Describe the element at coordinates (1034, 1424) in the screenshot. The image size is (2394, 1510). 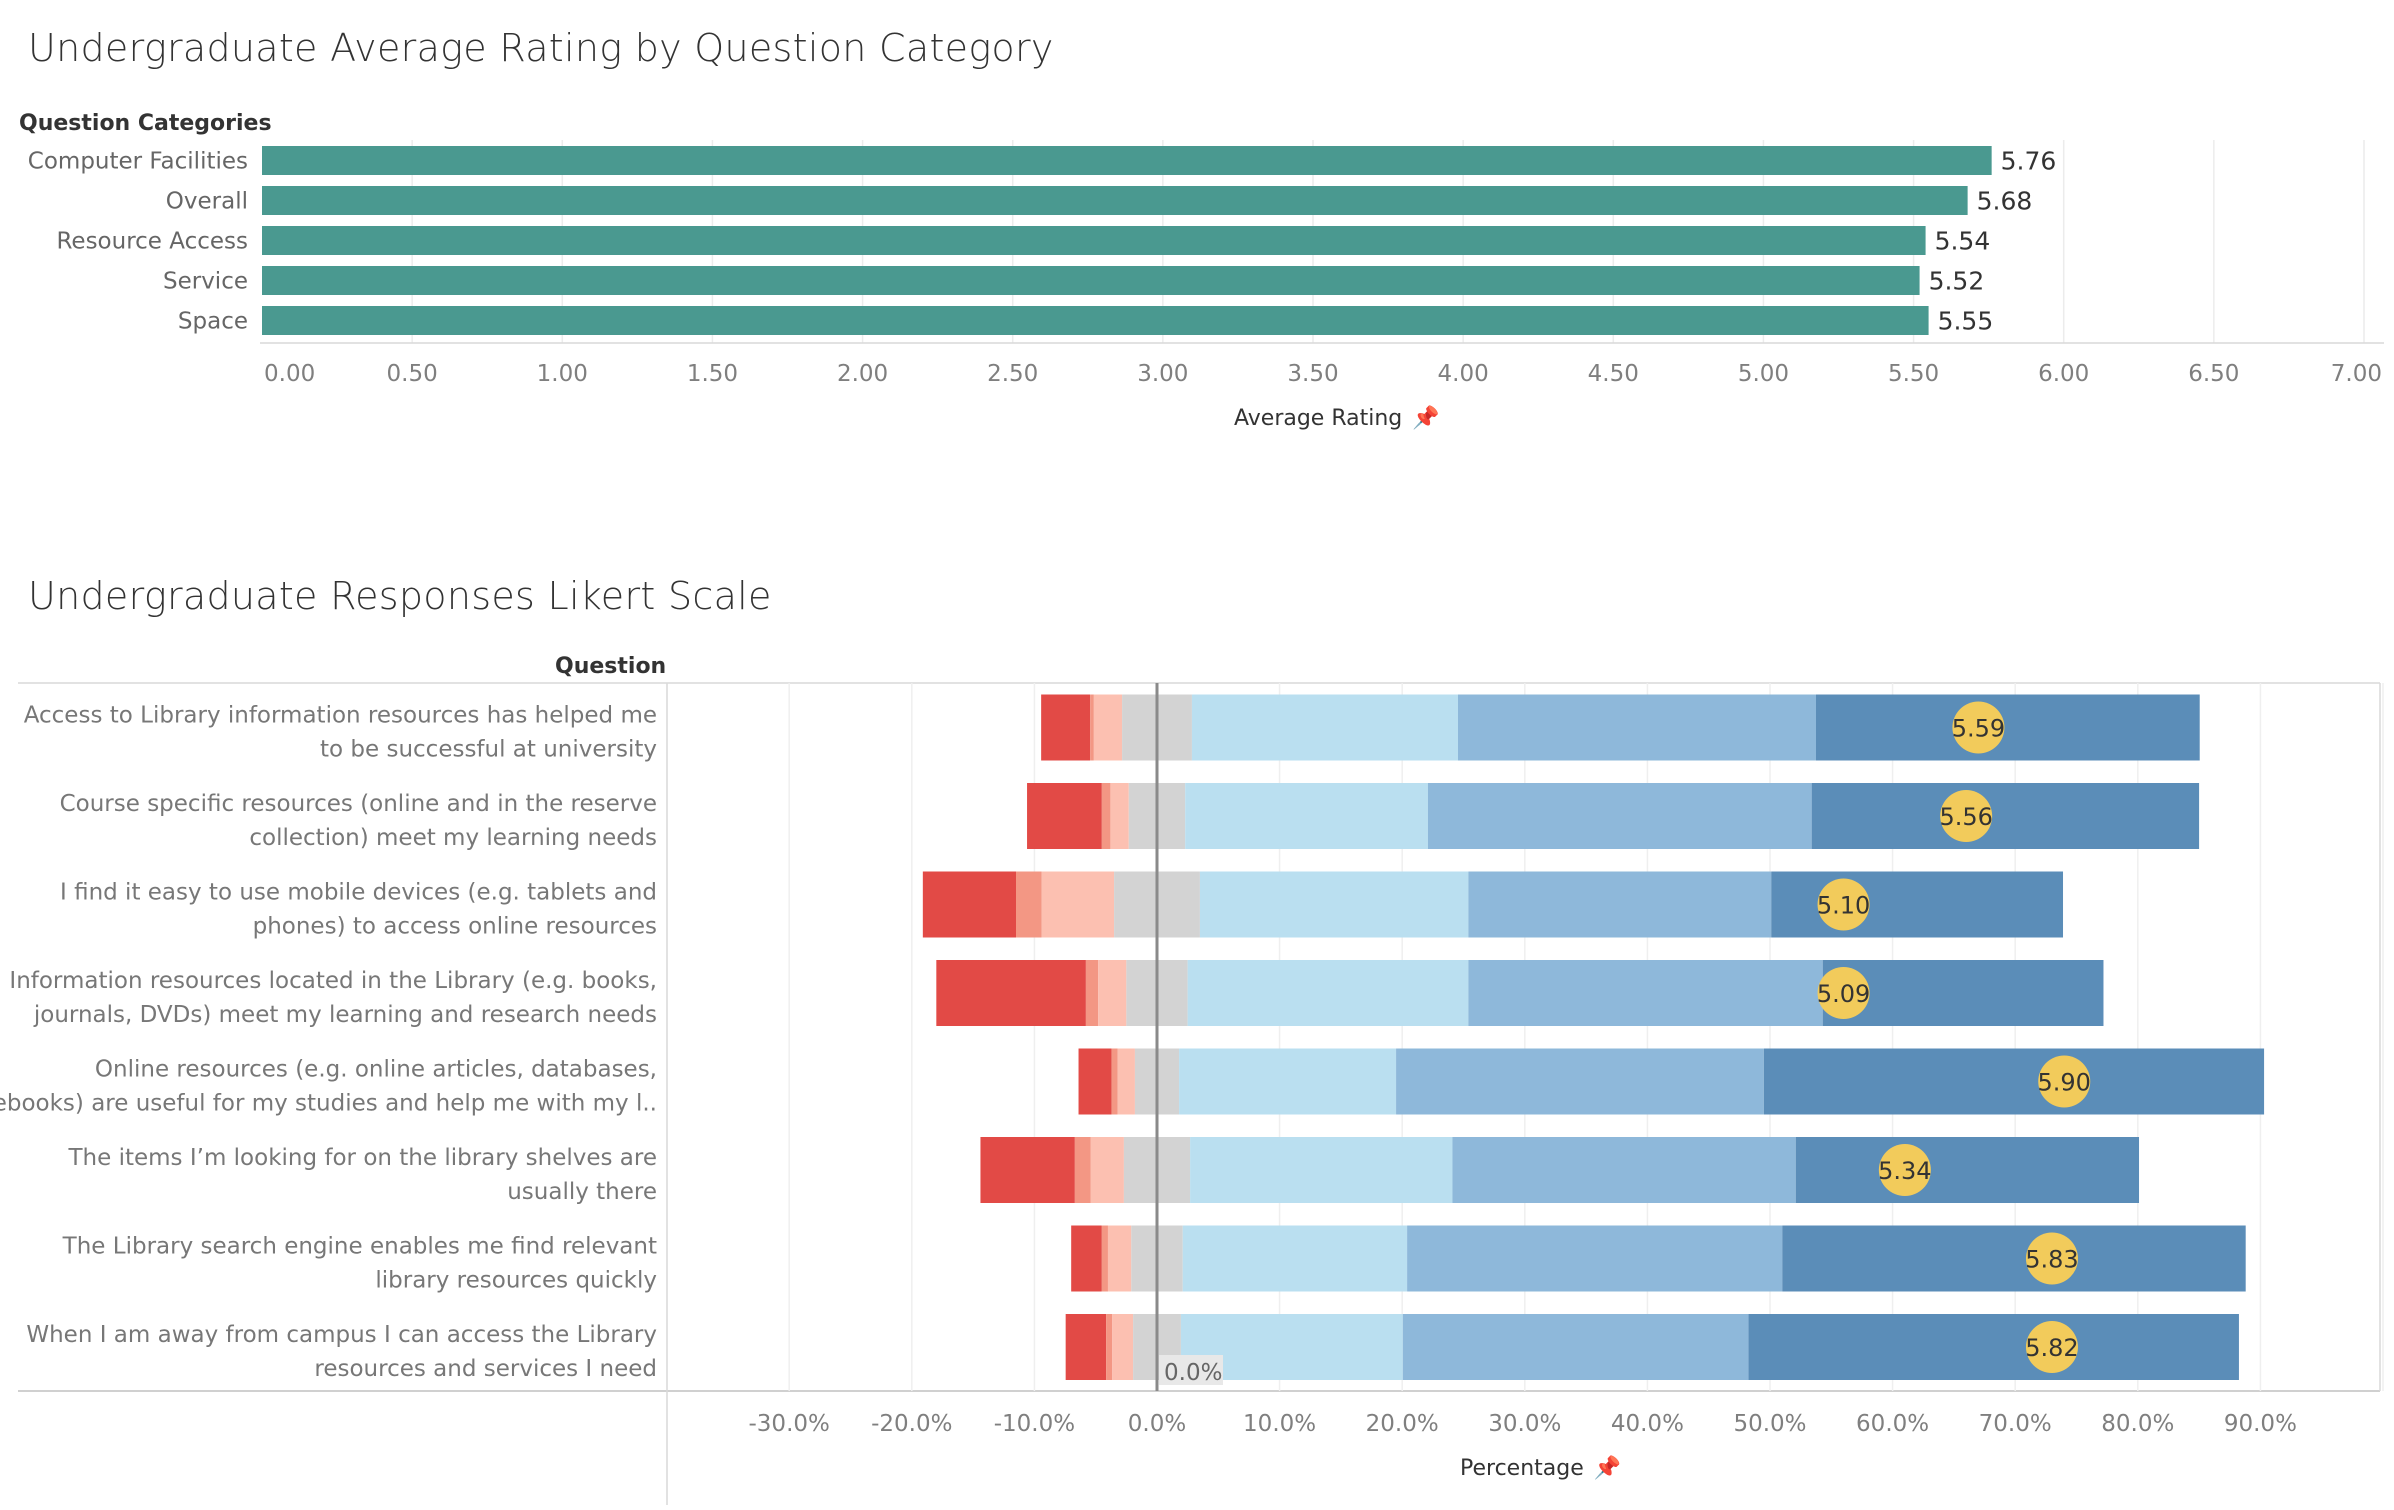
I see `bottom-tick-label: -10.0%` at that location.